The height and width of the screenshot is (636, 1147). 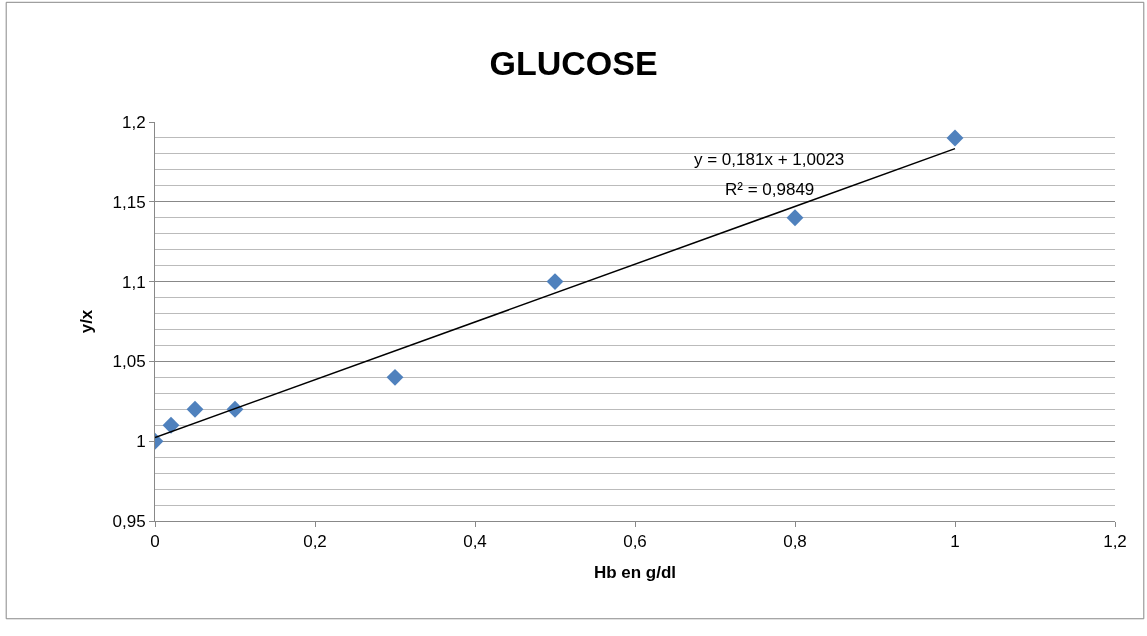 I want to click on x-tick-label: 1, so click(x=955, y=542).